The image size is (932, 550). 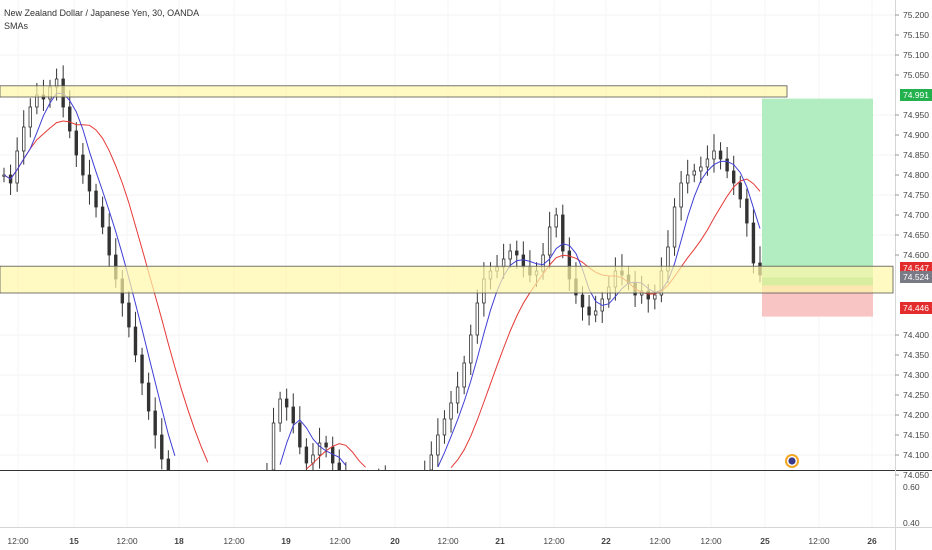 What do you see at coordinates (500, 541) in the screenshot?
I see `time-tick-label: 21` at bounding box center [500, 541].